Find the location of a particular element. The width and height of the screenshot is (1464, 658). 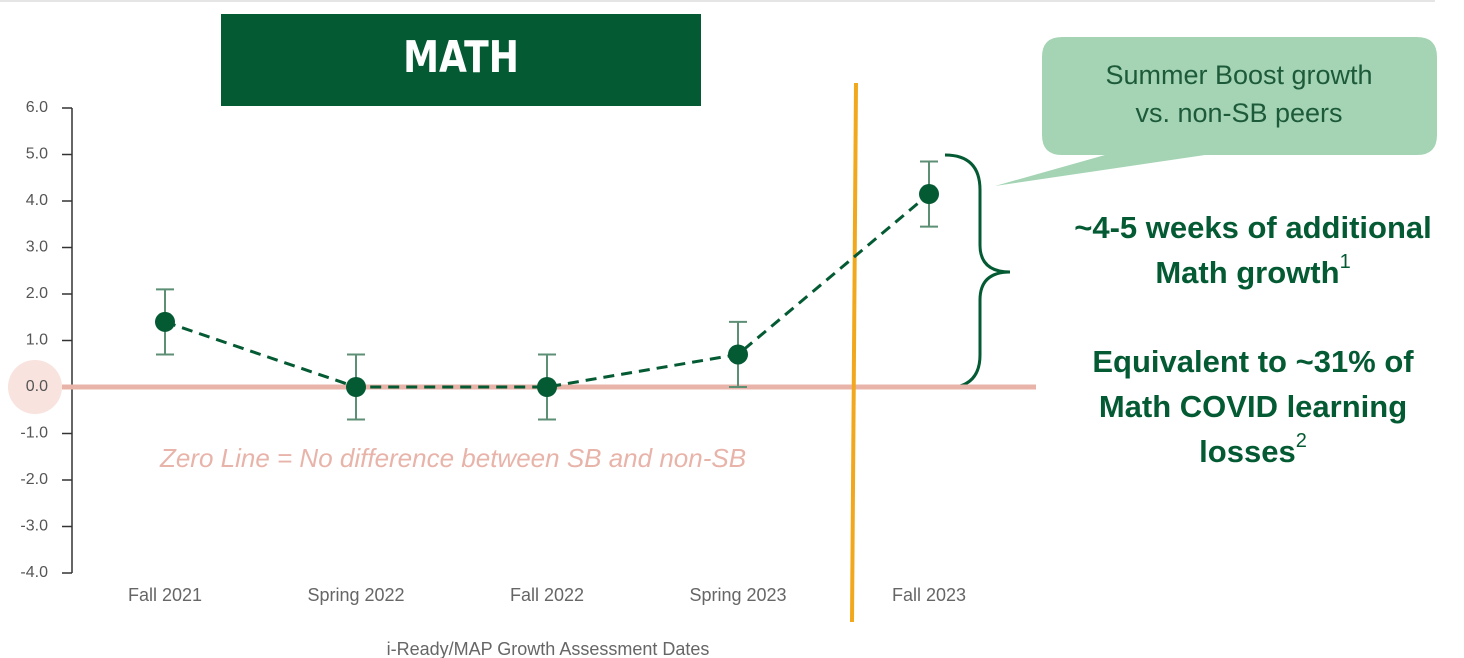

divider is located at coordinates (854, 352).